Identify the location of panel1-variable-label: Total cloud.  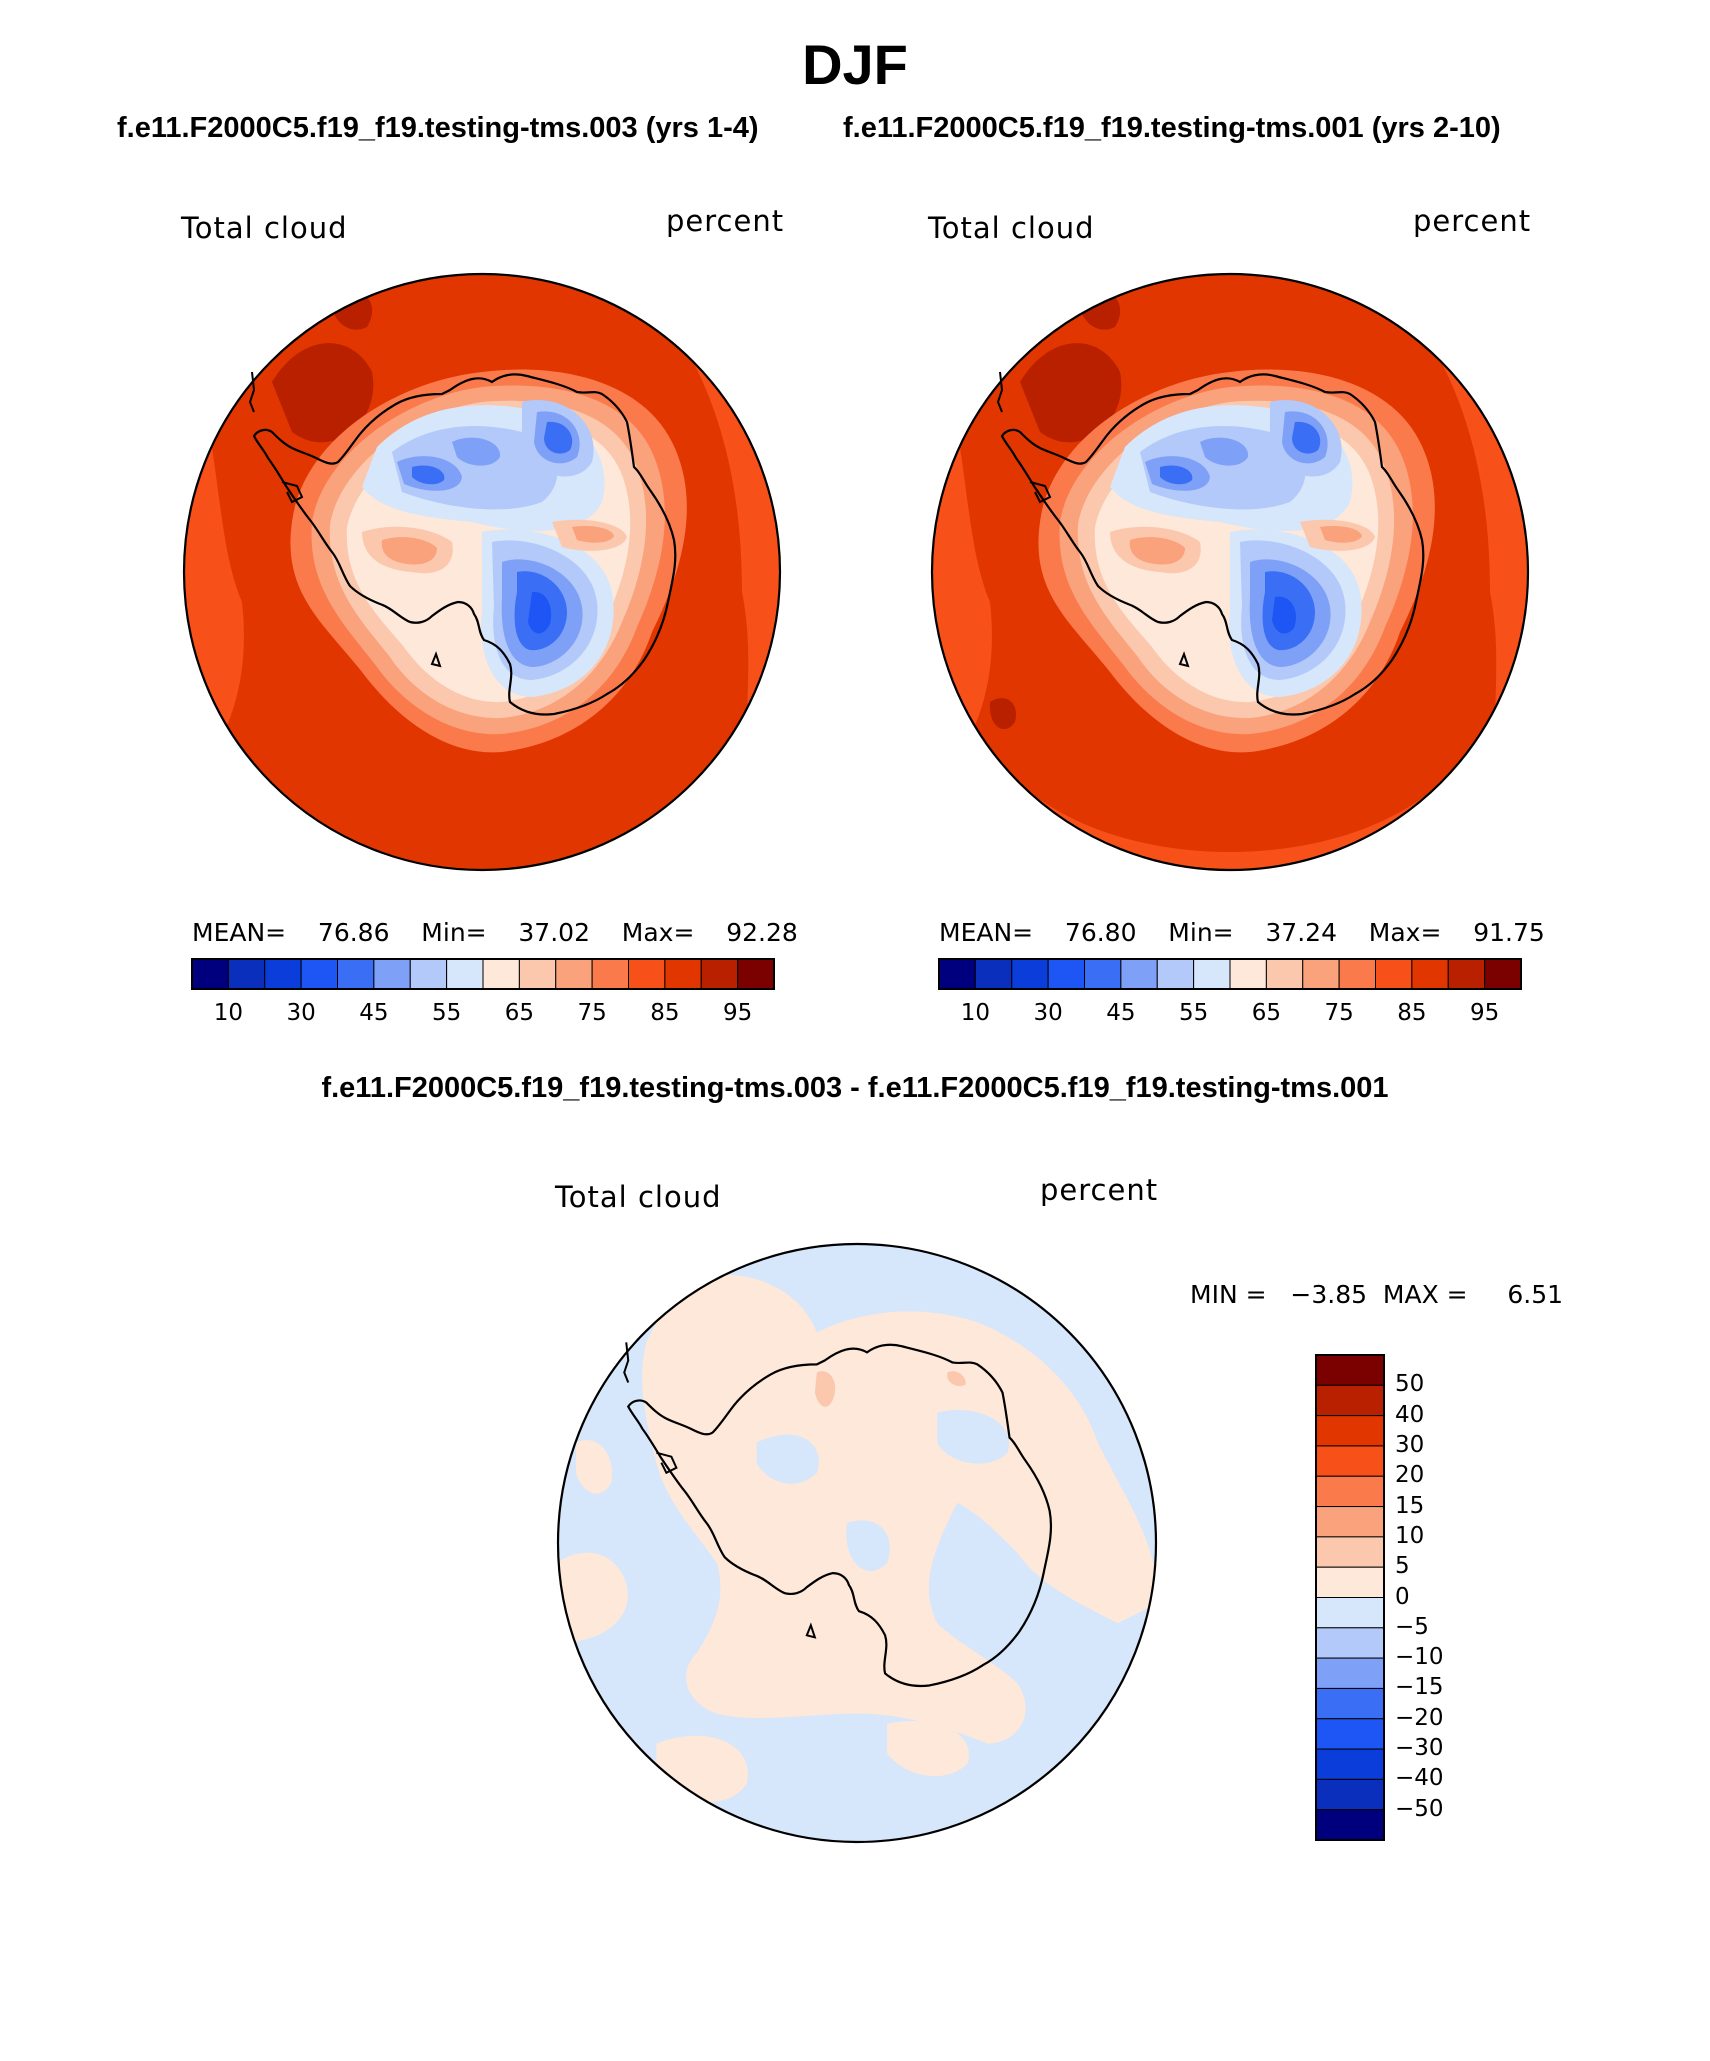
(264, 228).